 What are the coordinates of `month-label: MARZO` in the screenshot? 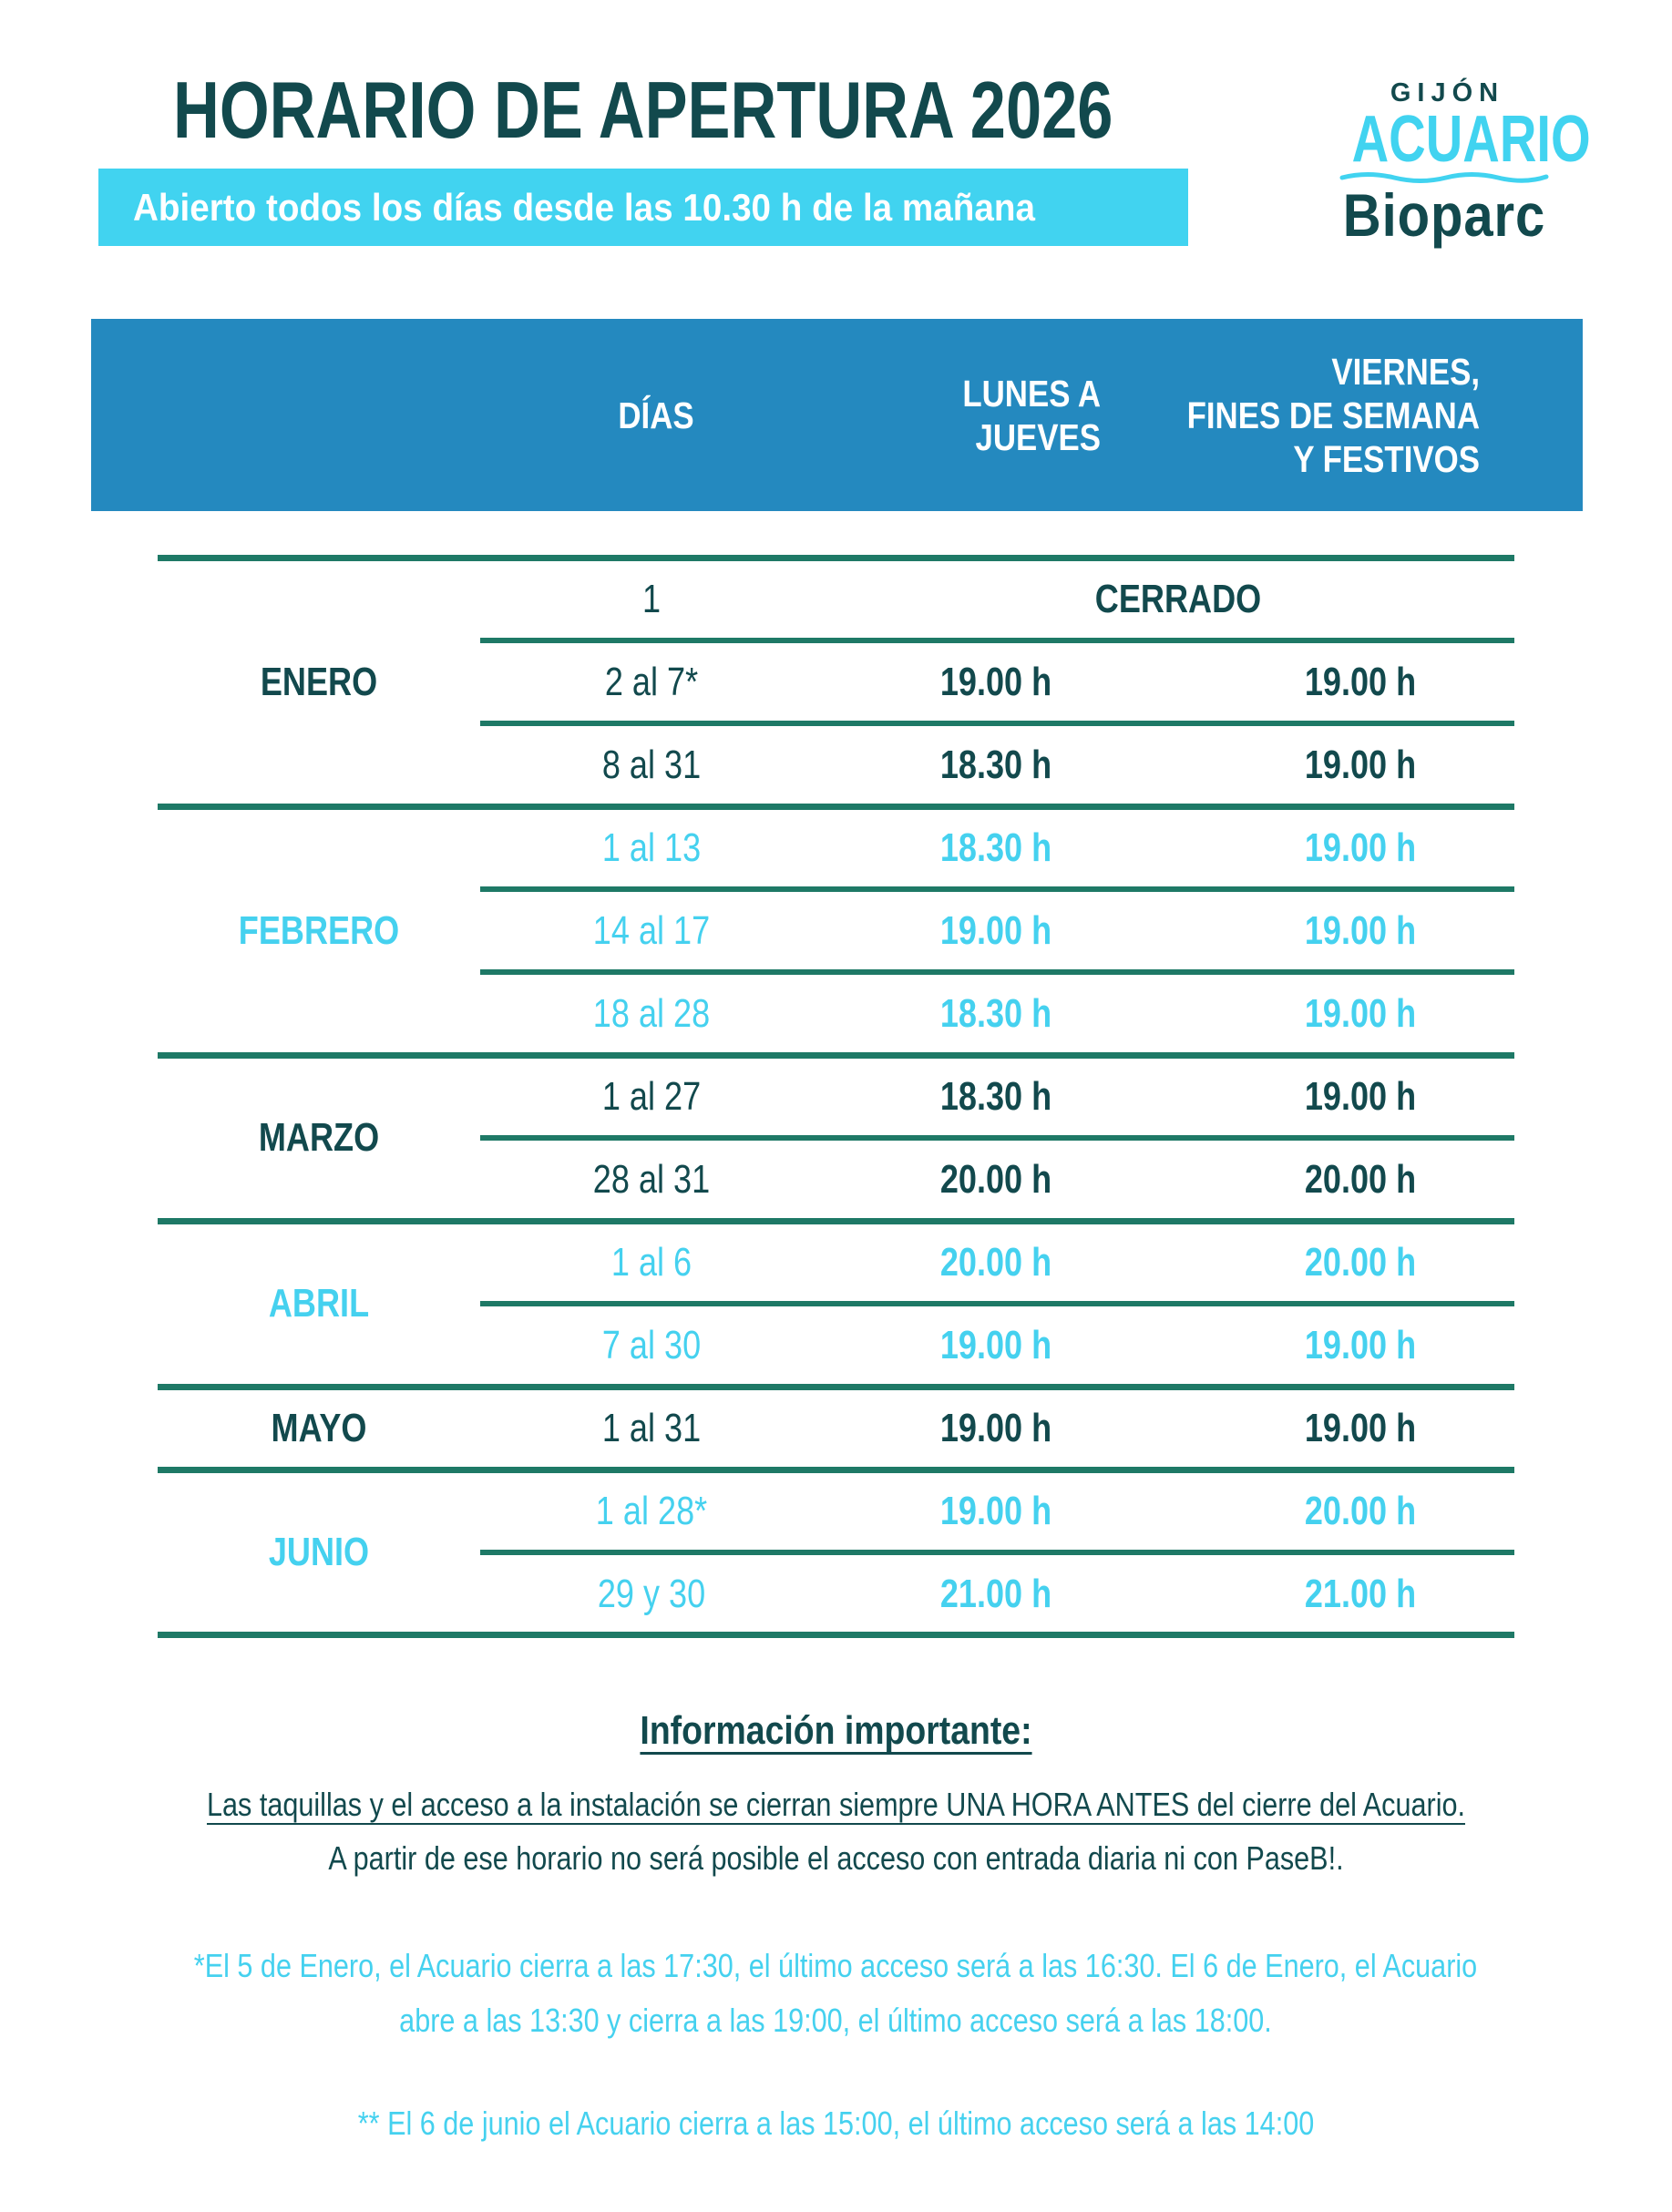 It's located at (319, 1137).